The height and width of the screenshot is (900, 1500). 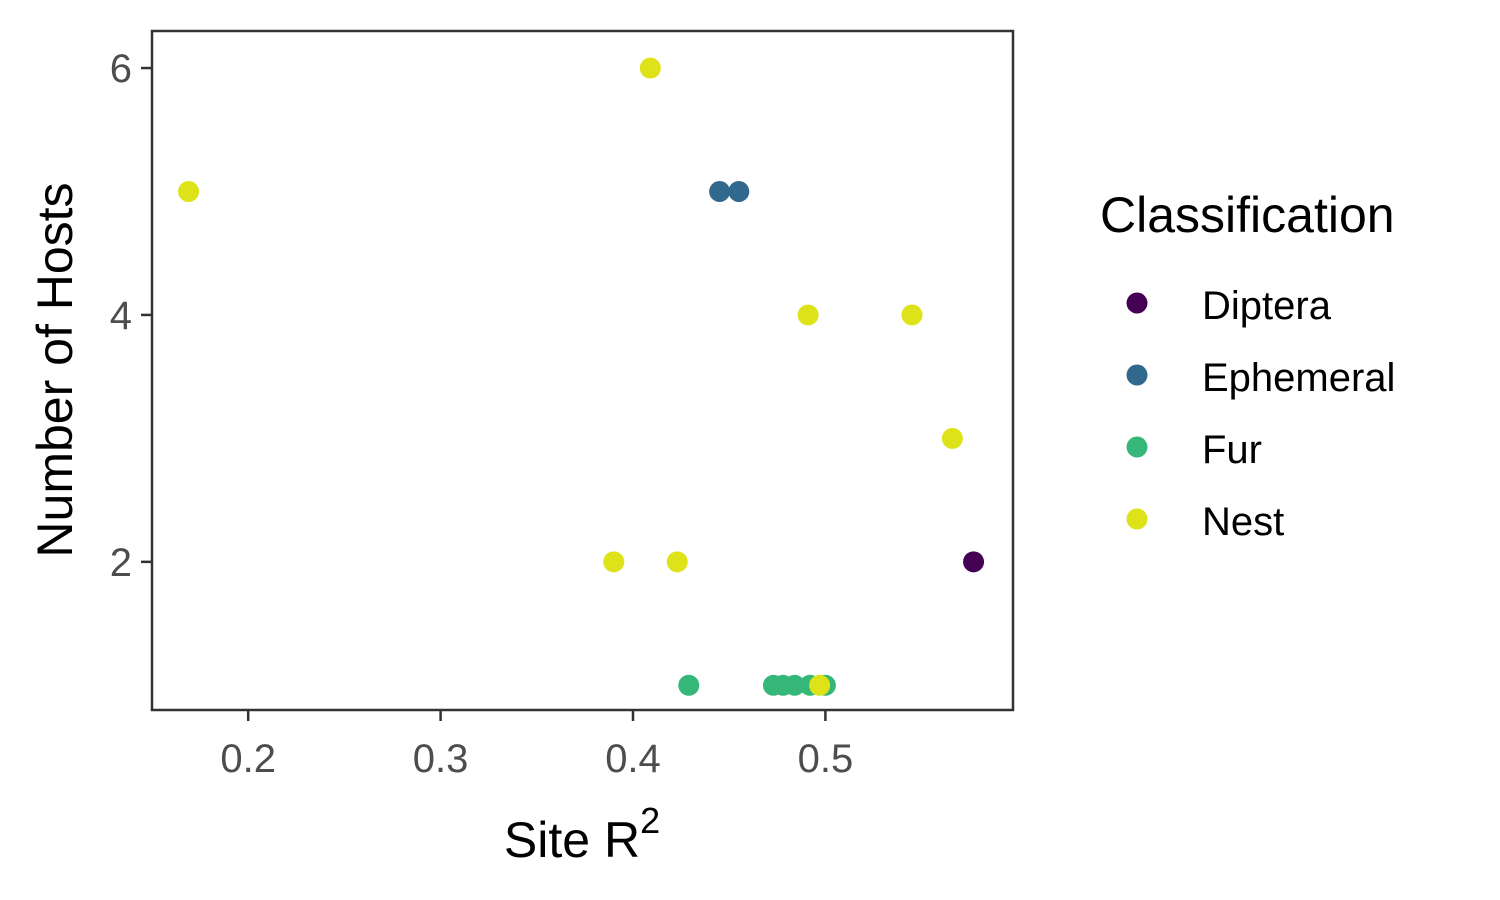 I want to click on y-tick-label: 2, so click(x=121, y=563).